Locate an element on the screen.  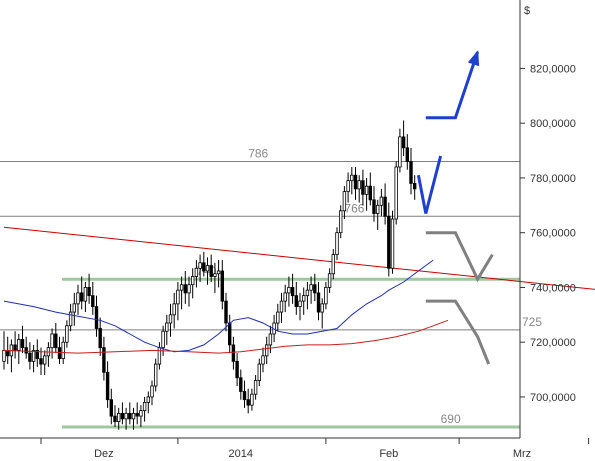
scenario-arrows is located at coordinates (455, 207).